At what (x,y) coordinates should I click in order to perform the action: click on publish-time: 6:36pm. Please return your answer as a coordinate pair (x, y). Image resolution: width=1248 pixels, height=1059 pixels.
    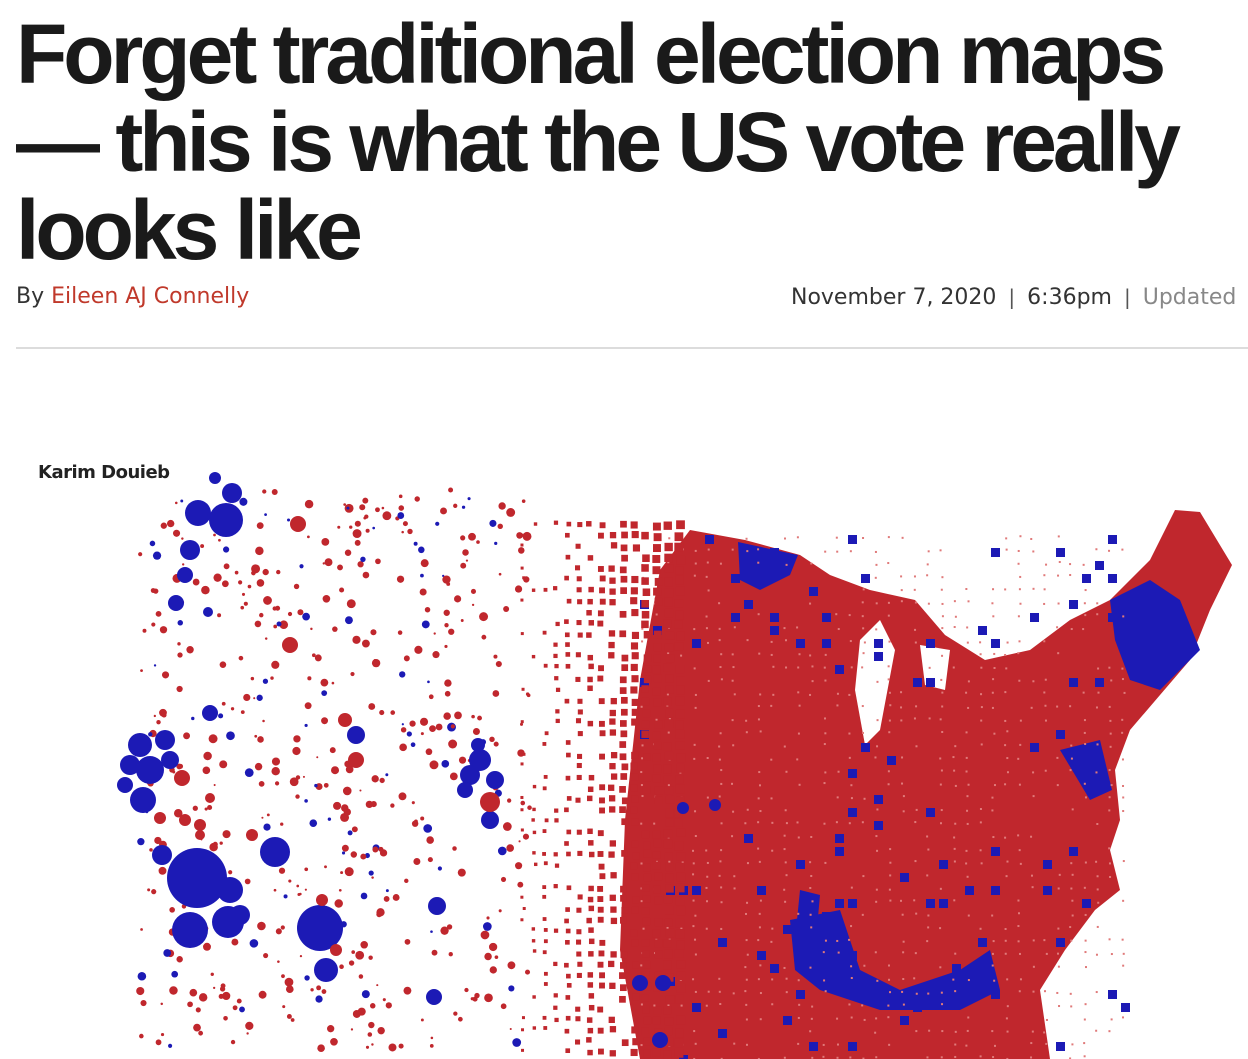
    Looking at the image, I should click on (1069, 297).